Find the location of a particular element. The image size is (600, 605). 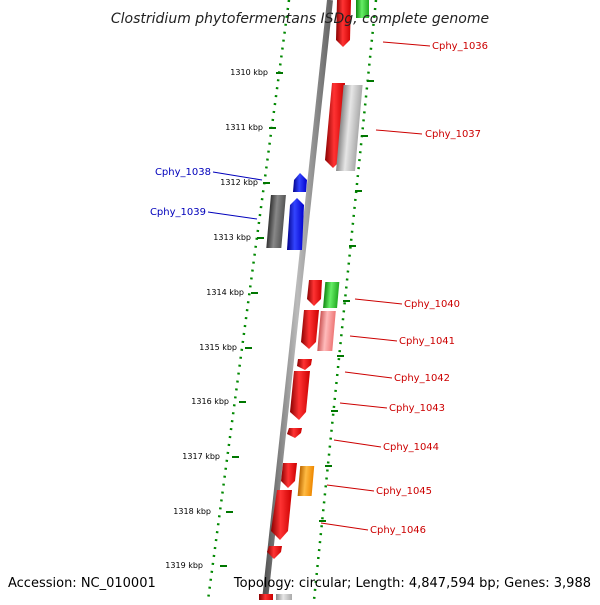

gene-label-cphy-1042: Cphy_1042 is located at coordinates (422, 378).